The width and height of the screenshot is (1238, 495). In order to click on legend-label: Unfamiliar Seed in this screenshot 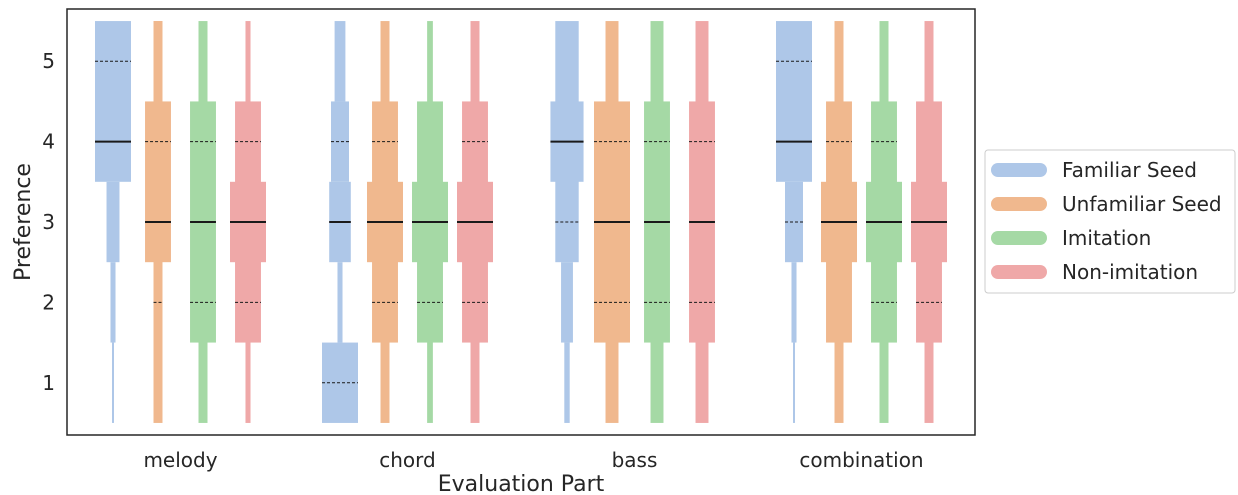, I will do `click(1142, 204)`.